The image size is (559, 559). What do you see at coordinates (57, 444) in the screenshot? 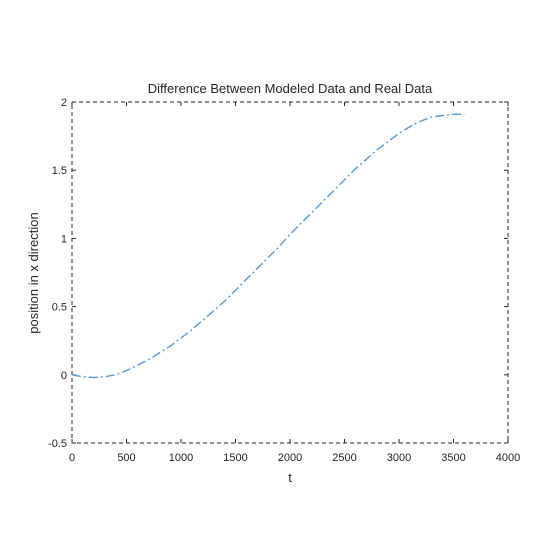
I see `y-tick-label: -0.5` at bounding box center [57, 444].